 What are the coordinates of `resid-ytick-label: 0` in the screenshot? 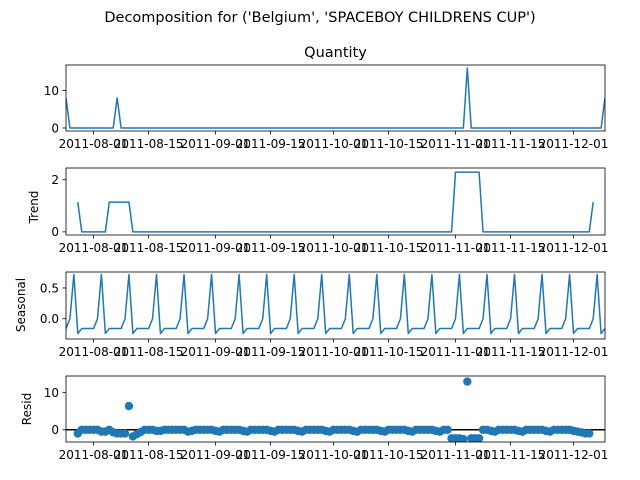 It's located at (55, 430).